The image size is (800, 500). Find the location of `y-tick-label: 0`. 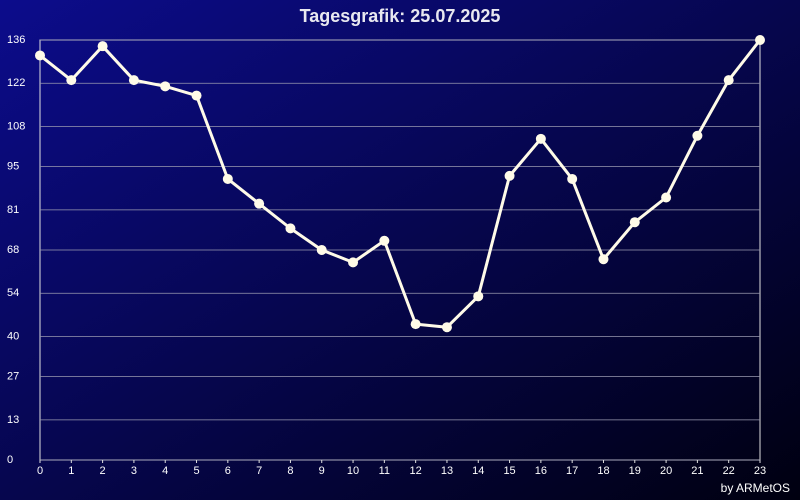

y-tick-label: 0 is located at coordinates (10, 460).